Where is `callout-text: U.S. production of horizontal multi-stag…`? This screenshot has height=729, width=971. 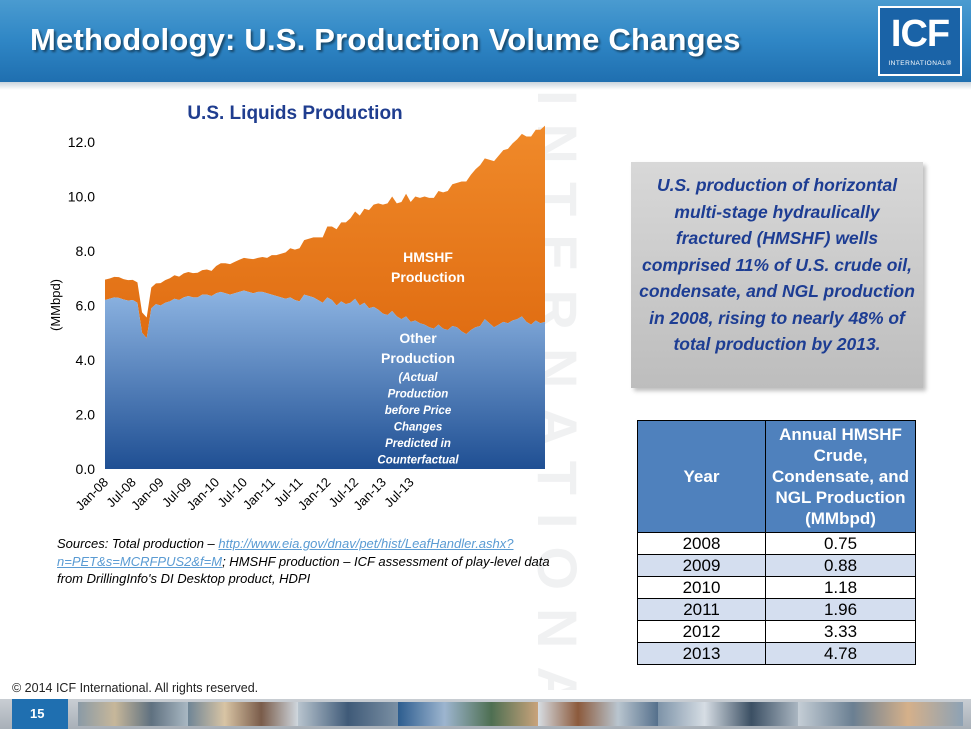 callout-text: U.S. production of horizontal multi-stag… is located at coordinates (777, 264).